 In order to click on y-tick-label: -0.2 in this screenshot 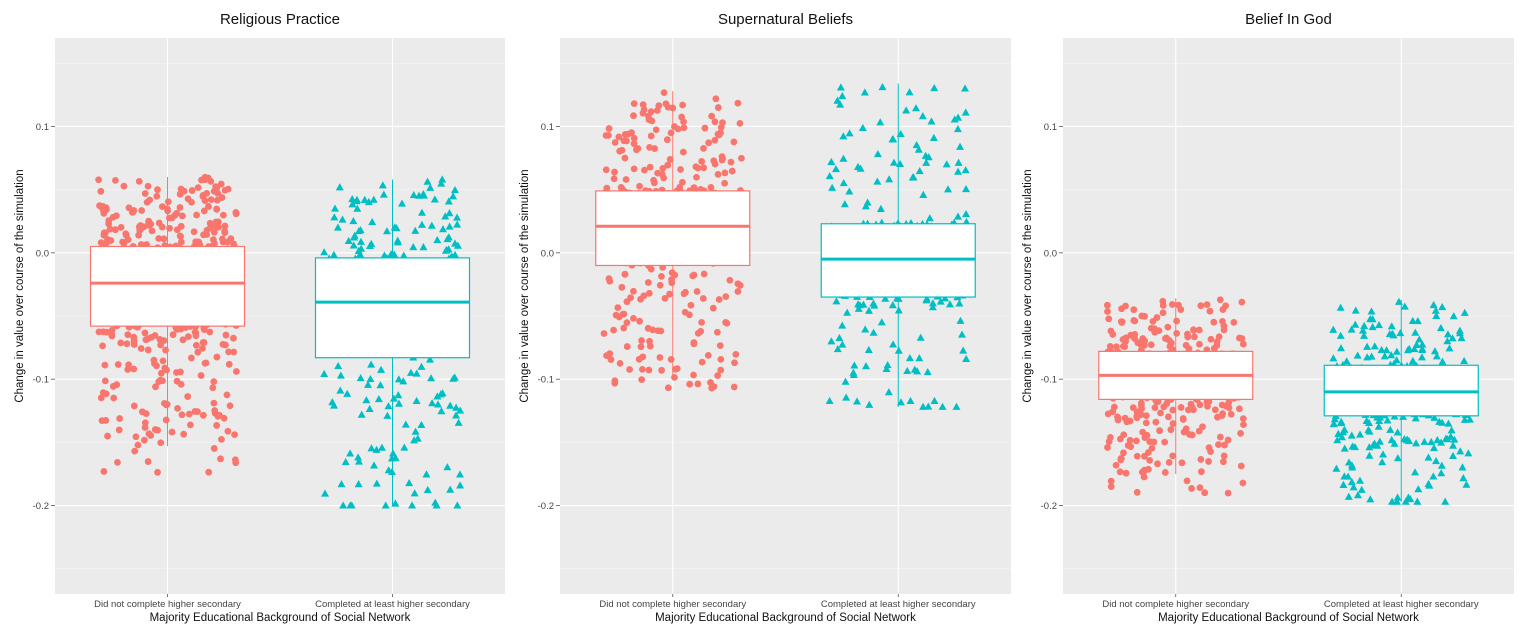, I will do `click(1049, 506)`.